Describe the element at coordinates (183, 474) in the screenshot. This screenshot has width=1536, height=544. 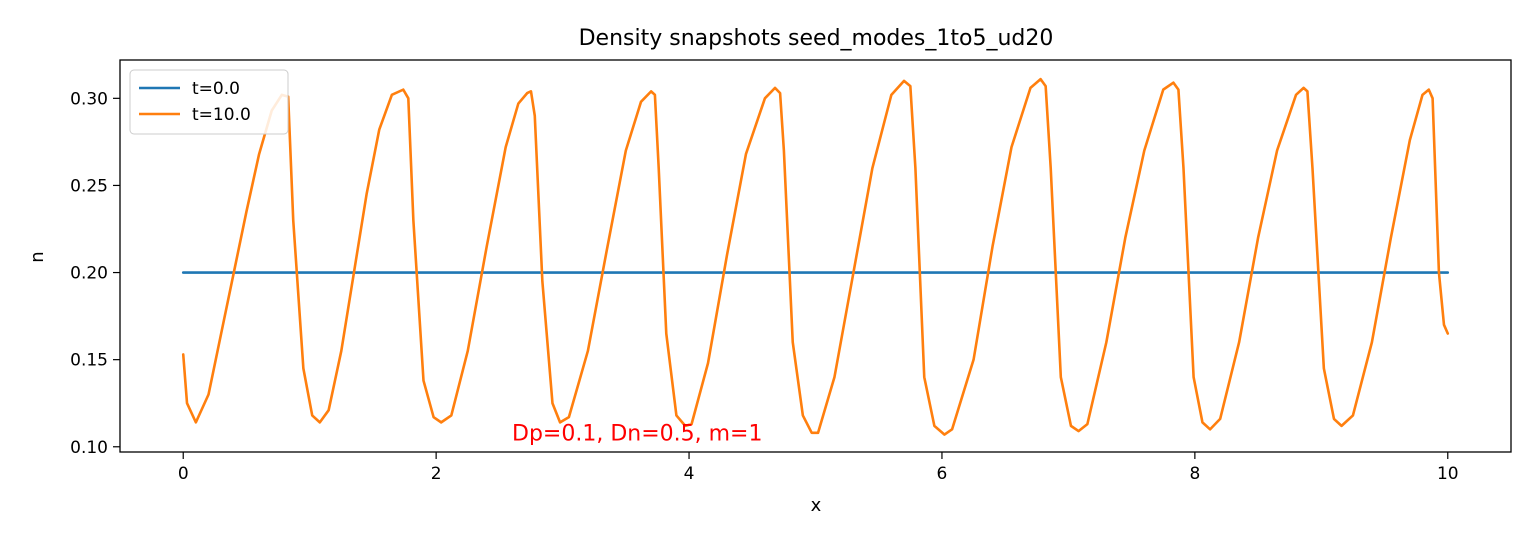
I see `x-tick-label: 0` at that location.